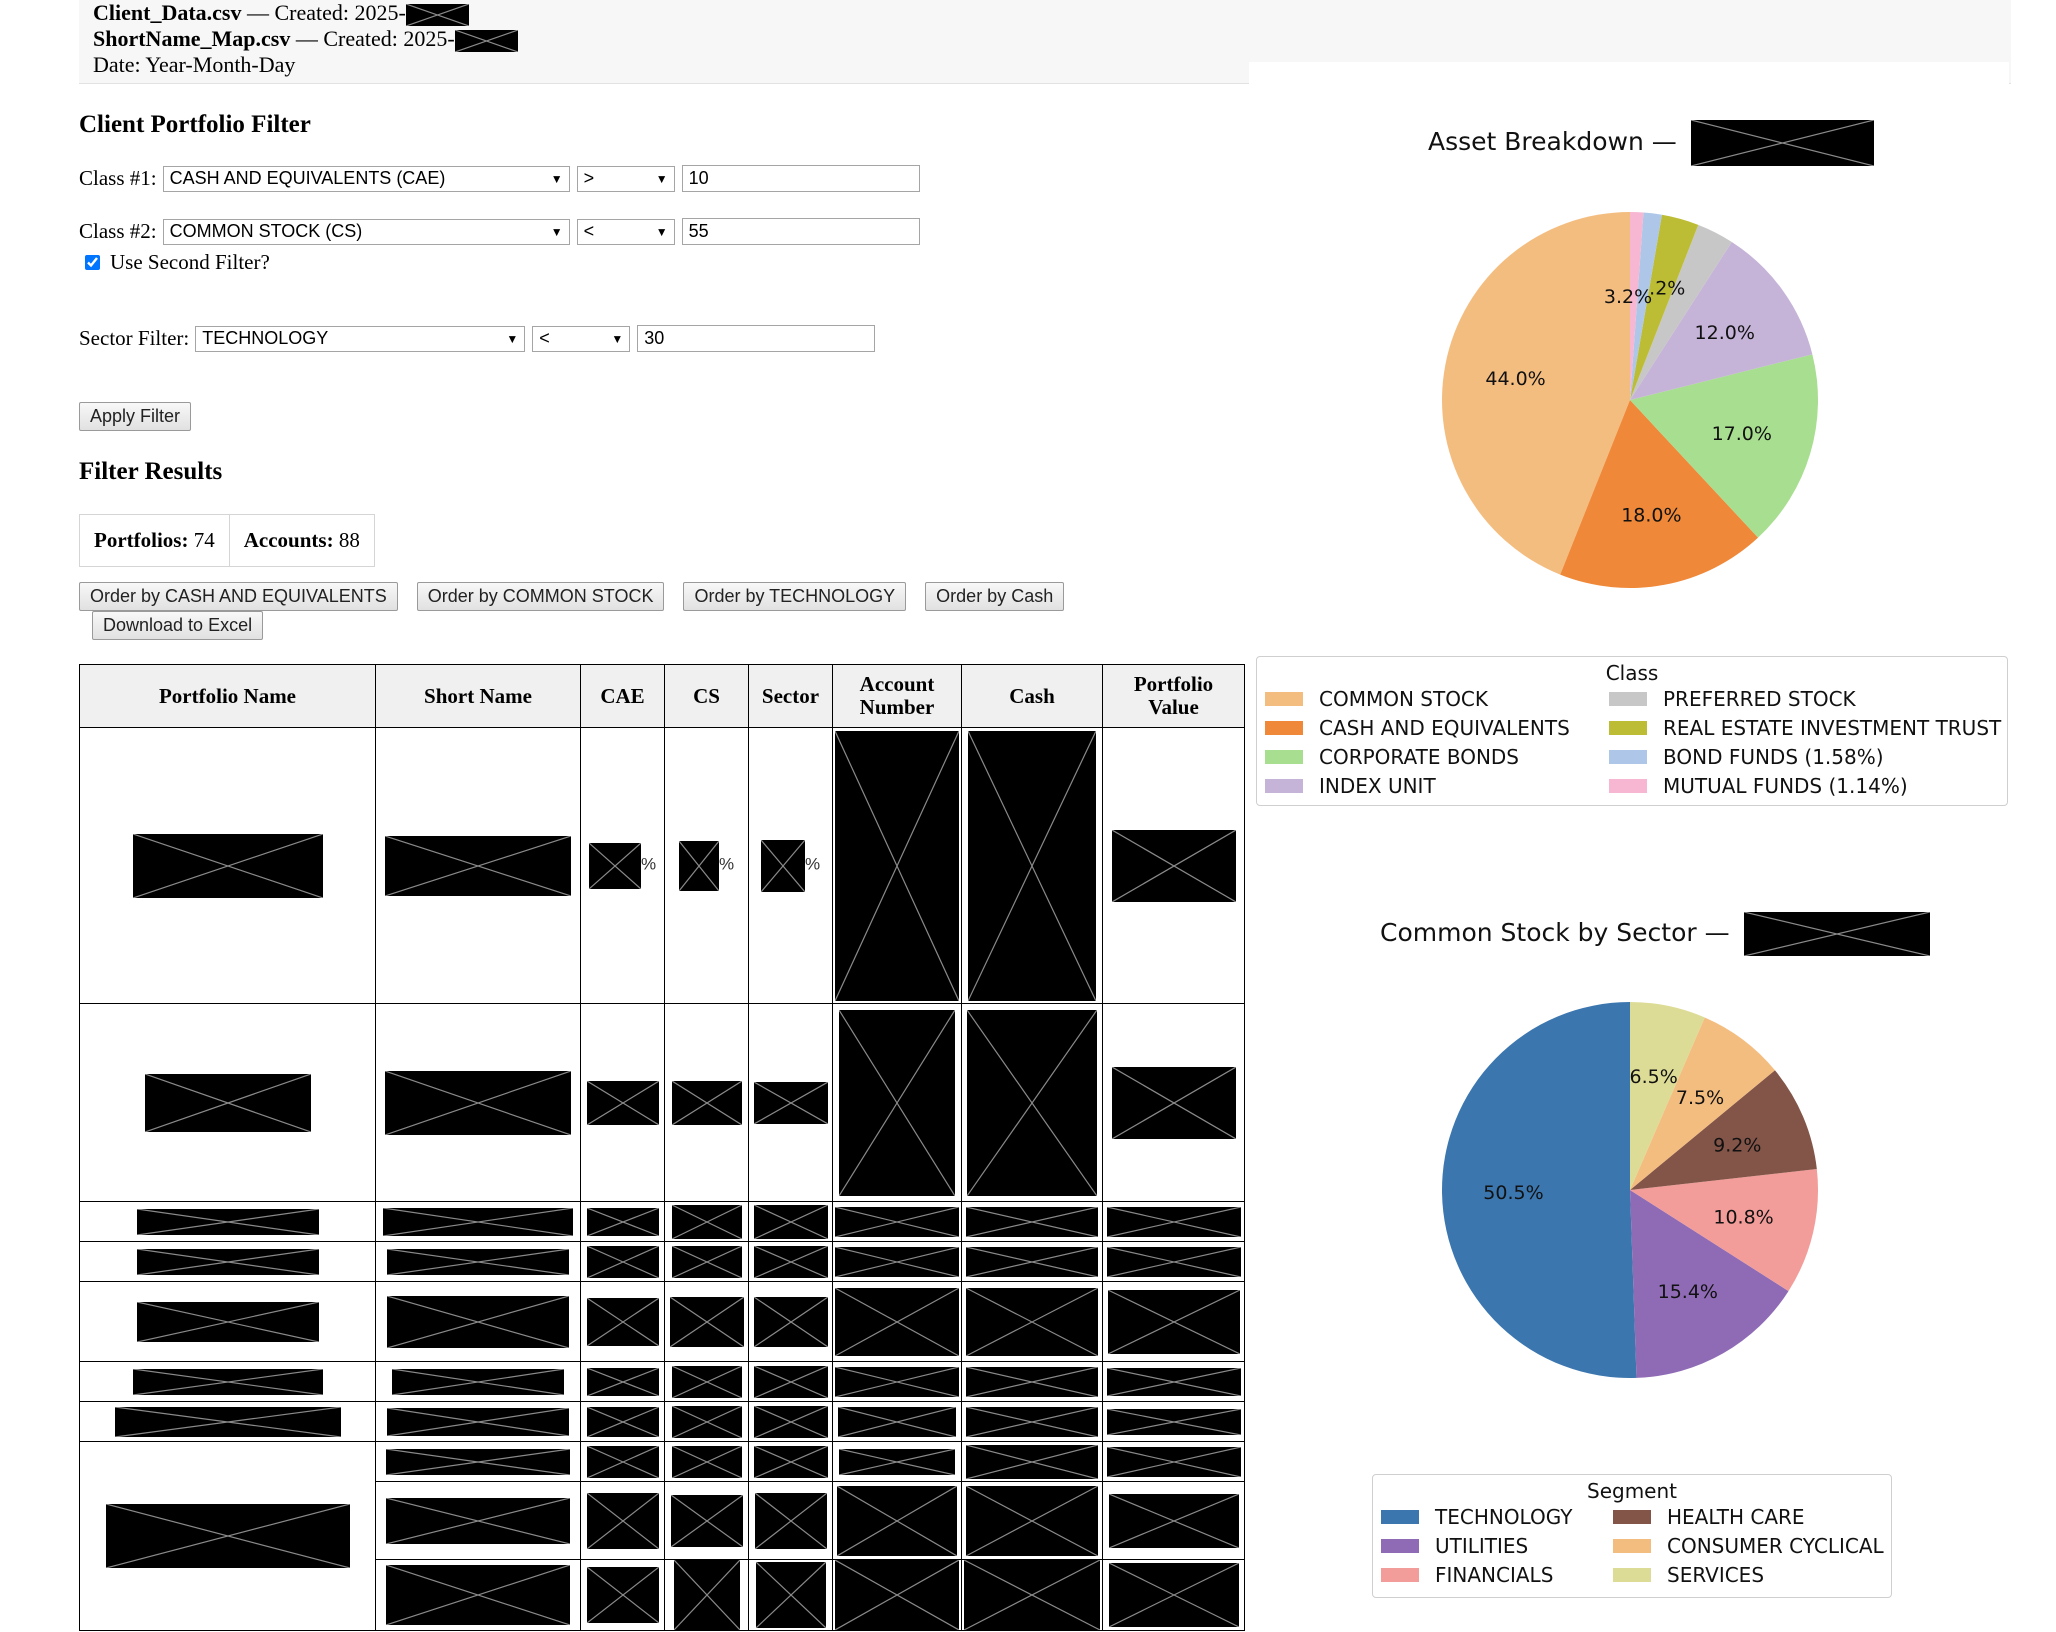 The width and height of the screenshot is (2056, 1632). Describe the element at coordinates (194, 64) in the screenshot. I see `date-format-note: Date: Year-Month-Day` at that location.